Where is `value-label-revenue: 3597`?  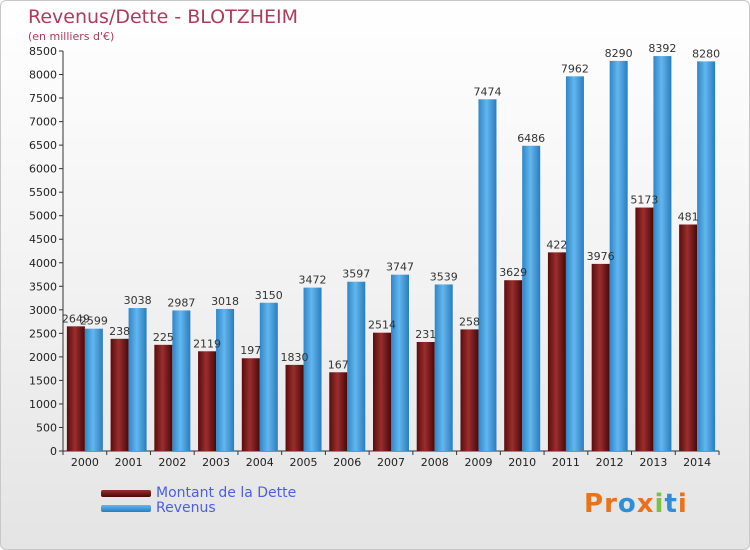 value-label-revenue: 3597 is located at coordinates (356, 274).